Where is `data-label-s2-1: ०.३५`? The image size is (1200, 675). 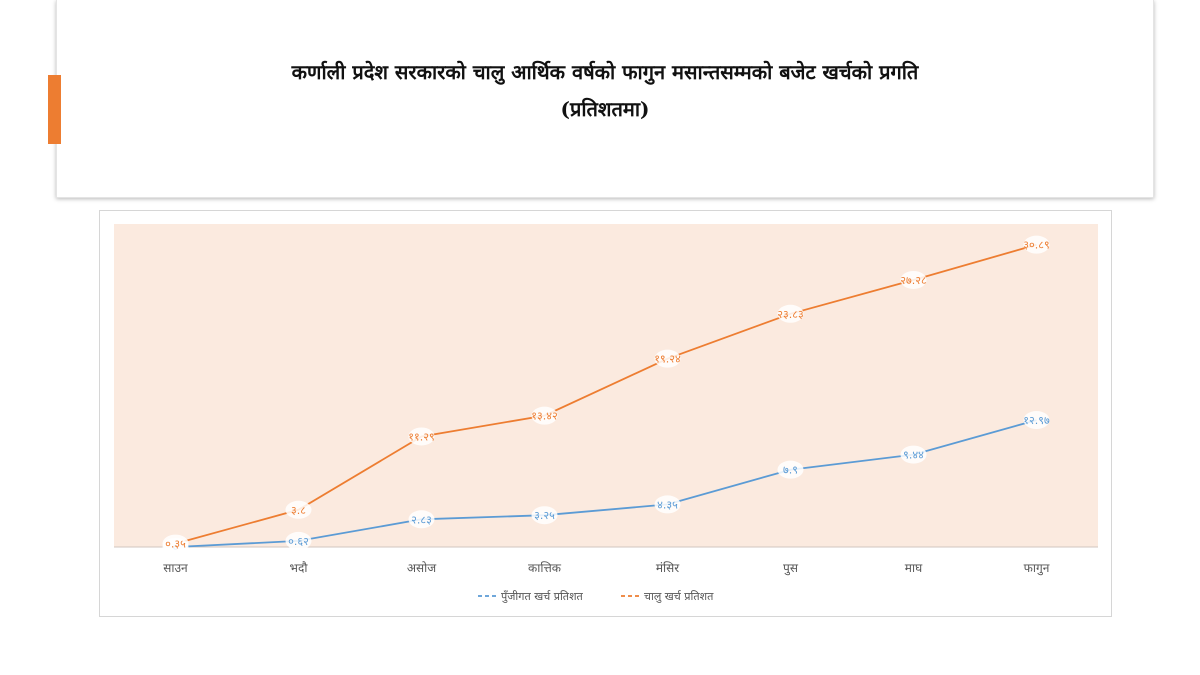 data-label-s2-1: ०.३५ is located at coordinates (175, 543).